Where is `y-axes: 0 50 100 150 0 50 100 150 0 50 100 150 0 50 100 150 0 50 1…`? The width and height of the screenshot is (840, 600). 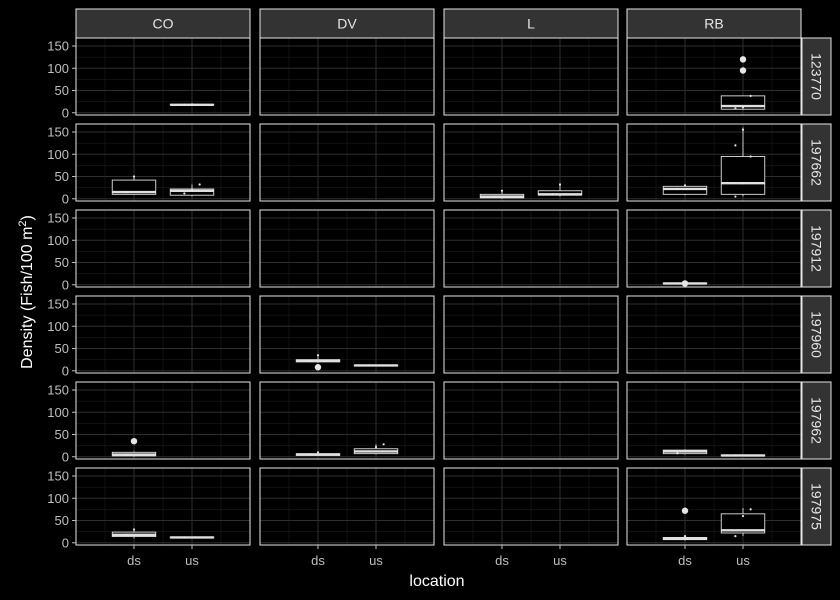
y-axes: 0 50 100 150 0 50 100 150 0 50 100 150 0 50 100 150 0 50 1… is located at coordinates (61, 294).